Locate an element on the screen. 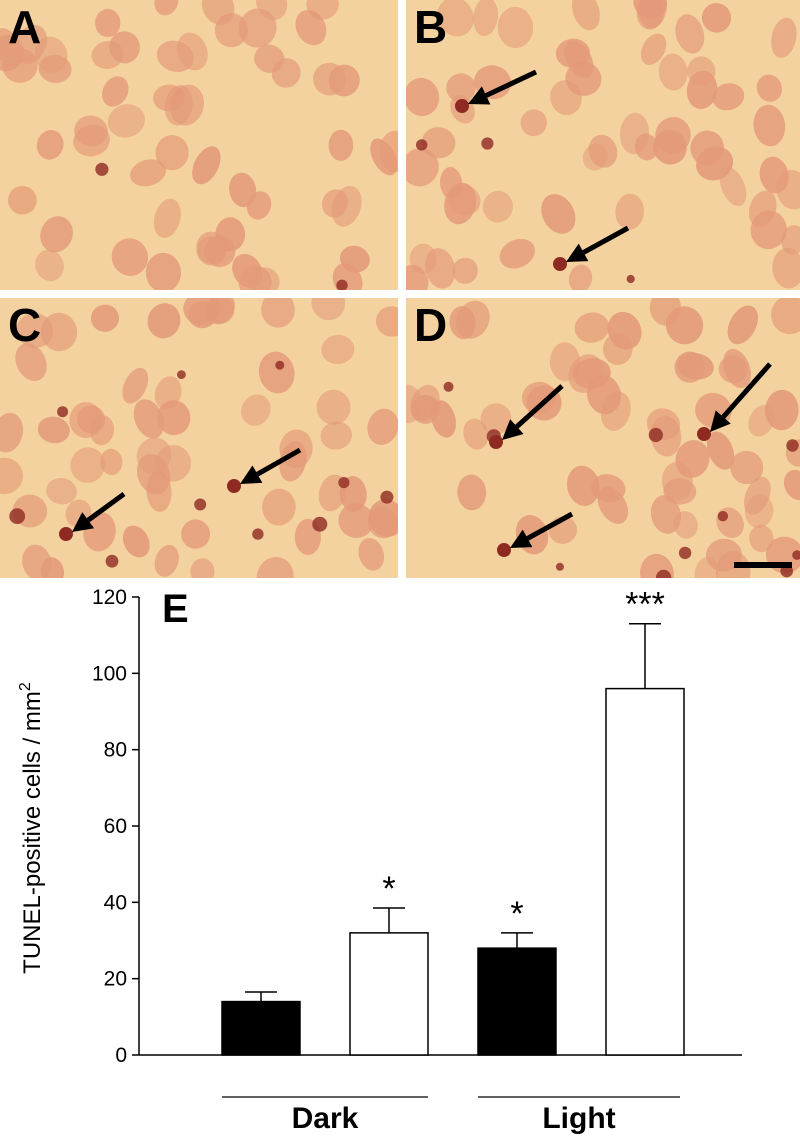  y-axis-label: TUNEL-positive cells / mm2 is located at coordinates (31, 828).